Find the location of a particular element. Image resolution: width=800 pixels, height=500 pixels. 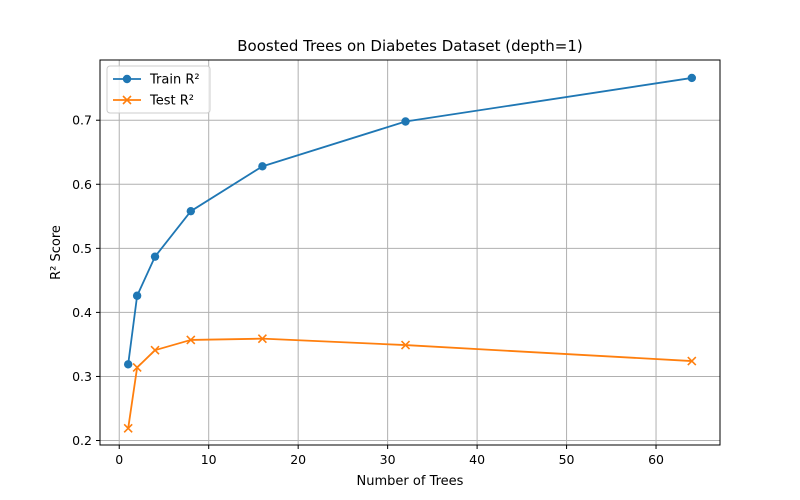

legend-marker-test is located at coordinates (127, 100).